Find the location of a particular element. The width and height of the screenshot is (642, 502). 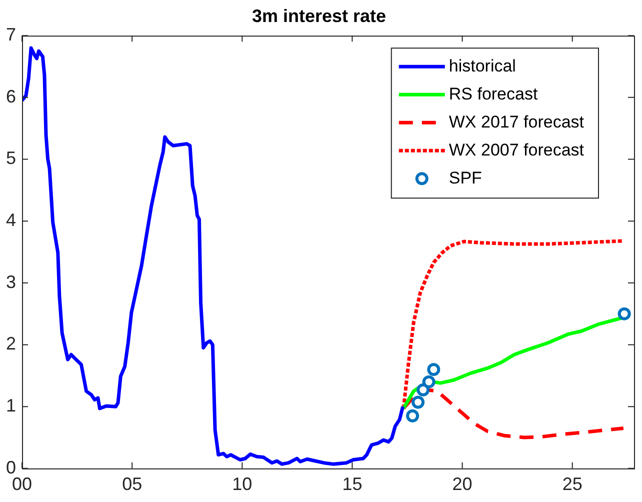

y-tick-label: 1 is located at coordinates (11, 406).